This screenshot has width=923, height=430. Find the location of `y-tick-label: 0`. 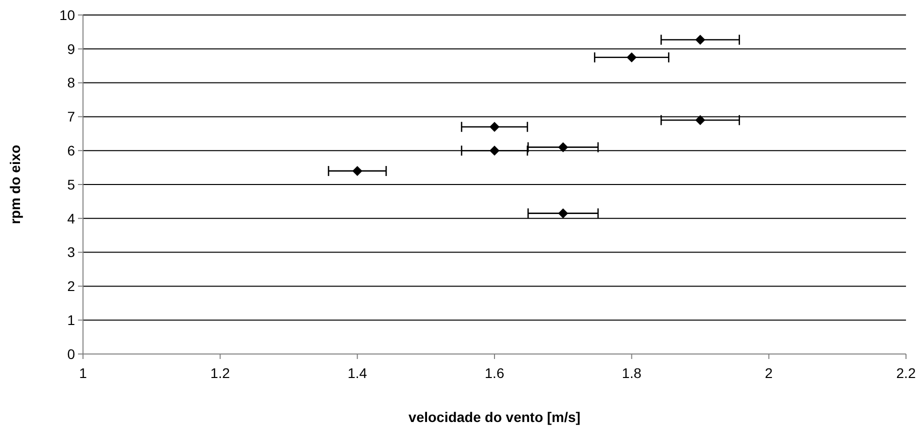

y-tick-label: 0 is located at coordinates (71, 354).